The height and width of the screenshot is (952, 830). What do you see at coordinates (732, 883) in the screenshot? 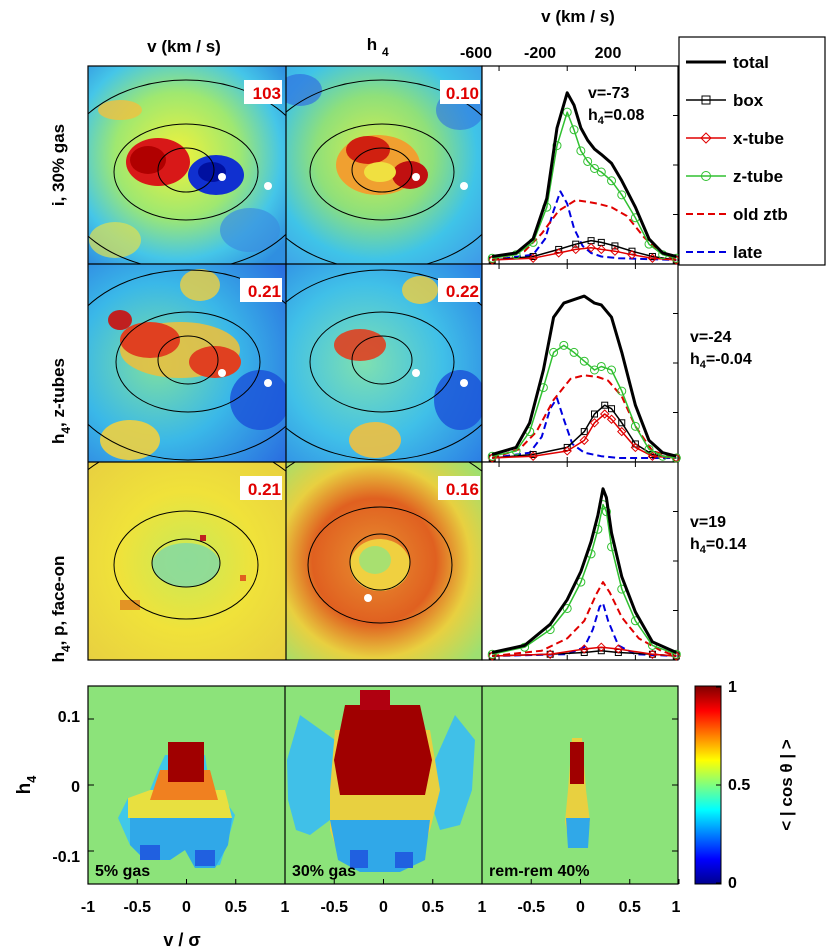
I see `colorbar-tick: 0` at bounding box center [732, 883].